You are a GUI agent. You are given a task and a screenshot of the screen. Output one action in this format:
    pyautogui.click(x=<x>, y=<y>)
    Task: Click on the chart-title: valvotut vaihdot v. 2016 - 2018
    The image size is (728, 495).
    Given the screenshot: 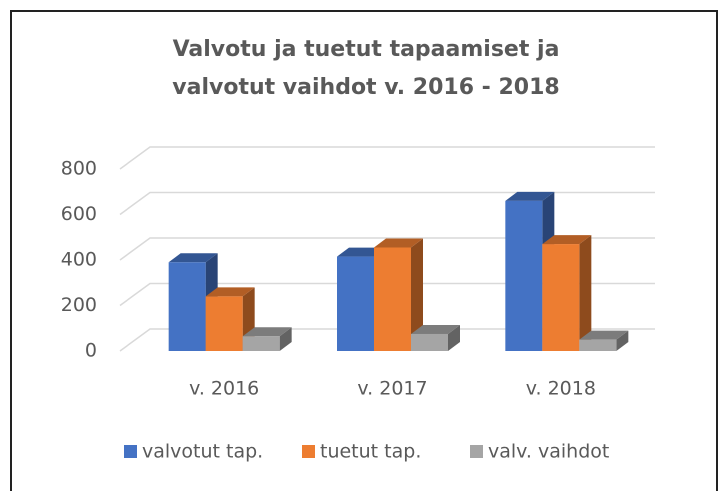 What is the action you would take?
    pyautogui.click(x=365, y=87)
    